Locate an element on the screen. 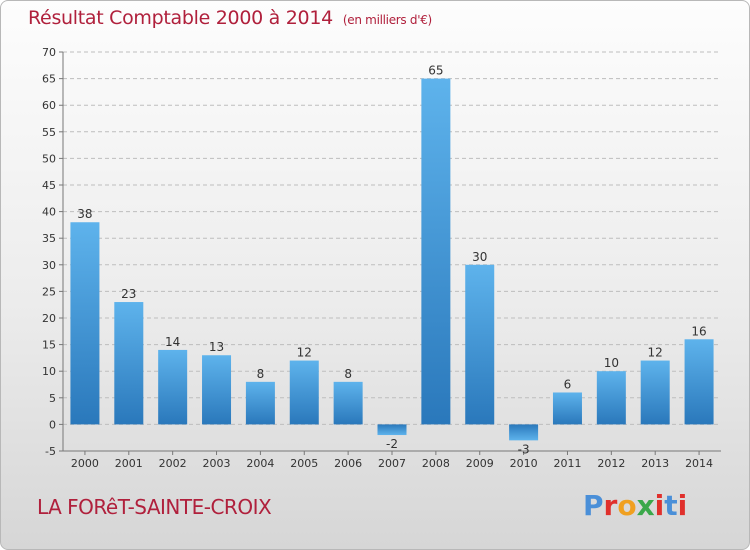 This screenshot has height=550, width=750. x-tick-label-2010: 2010 is located at coordinates (524, 463).